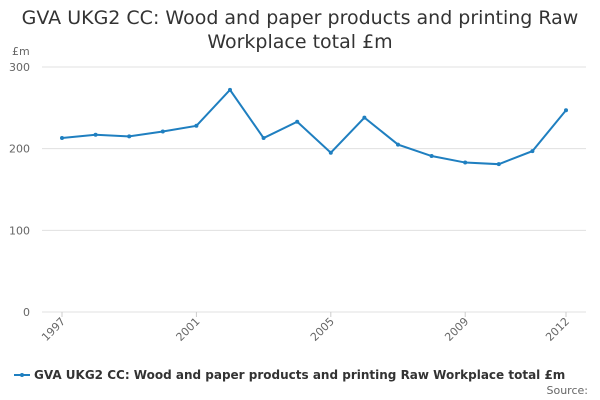 The width and height of the screenshot is (600, 400). What do you see at coordinates (53, 329) in the screenshot?
I see `x-tick-label: 1997` at bounding box center [53, 329].